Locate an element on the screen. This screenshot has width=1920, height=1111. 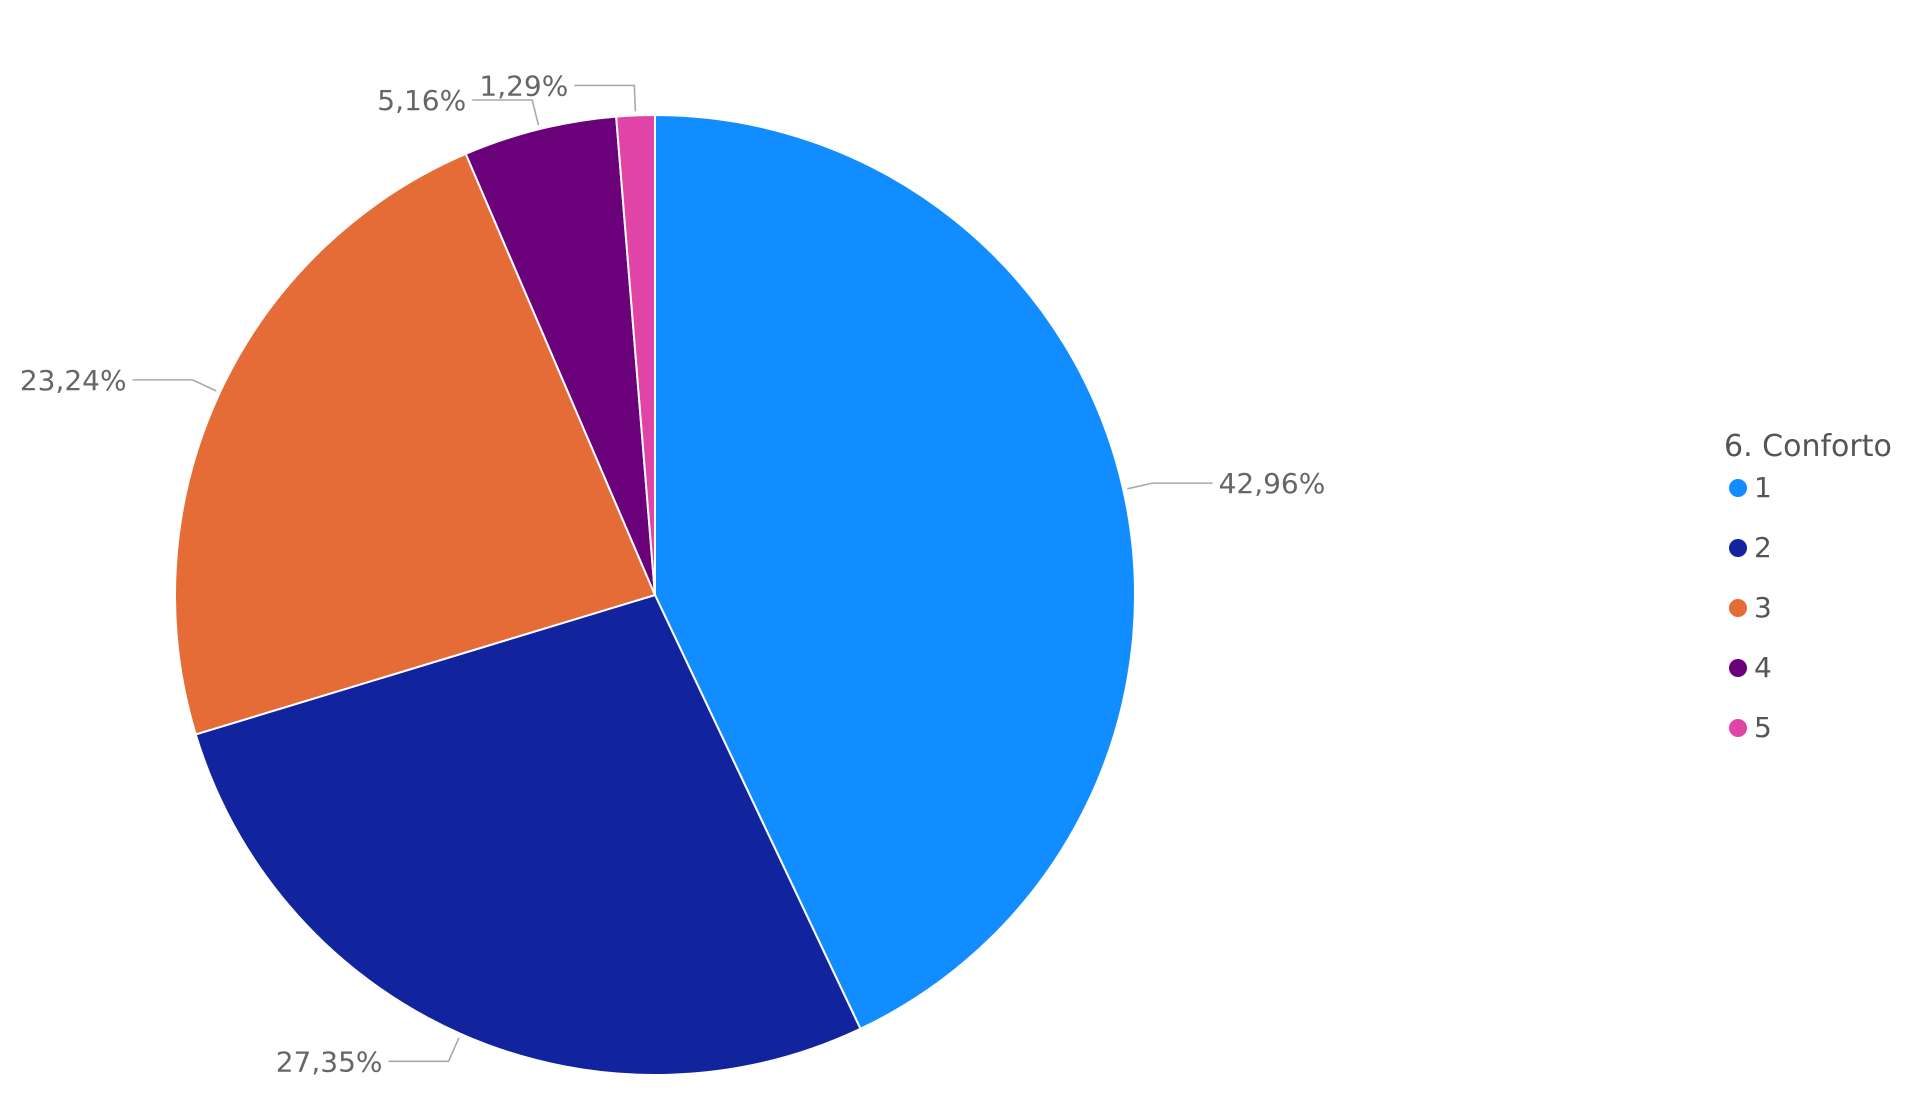
legend-label-5: 5 is located at coordinates (1763, 727).